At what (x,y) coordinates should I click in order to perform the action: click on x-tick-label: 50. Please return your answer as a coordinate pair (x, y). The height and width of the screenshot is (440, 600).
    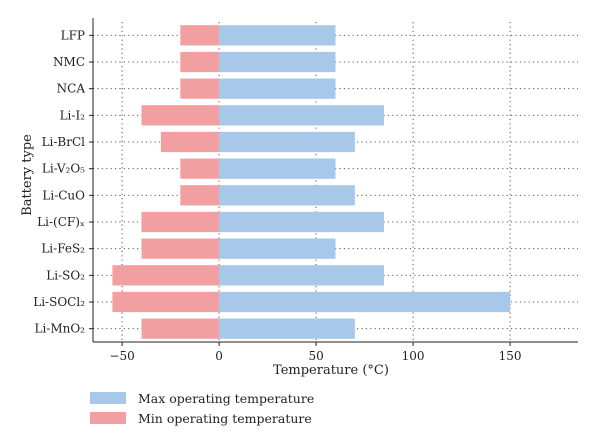
    Looking at the image, I should click on (315, 356).